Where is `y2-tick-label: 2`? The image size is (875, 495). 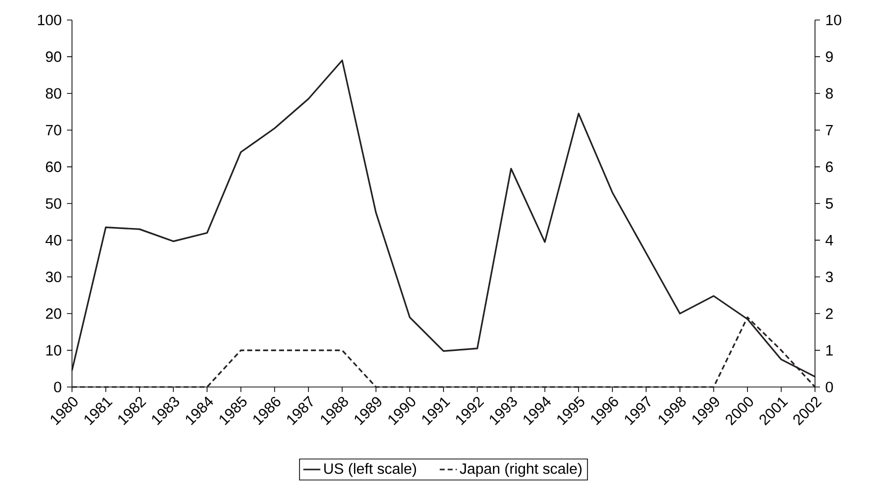
y2-tick-label: 2 is located at coordinates (829, 313).